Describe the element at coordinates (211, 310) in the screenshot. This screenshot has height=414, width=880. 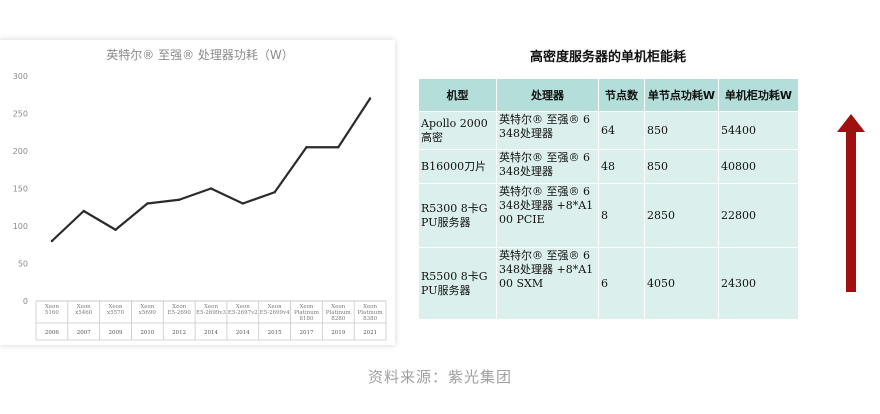
I see `x-category-label: Xeon E5-2699v3` at that location.